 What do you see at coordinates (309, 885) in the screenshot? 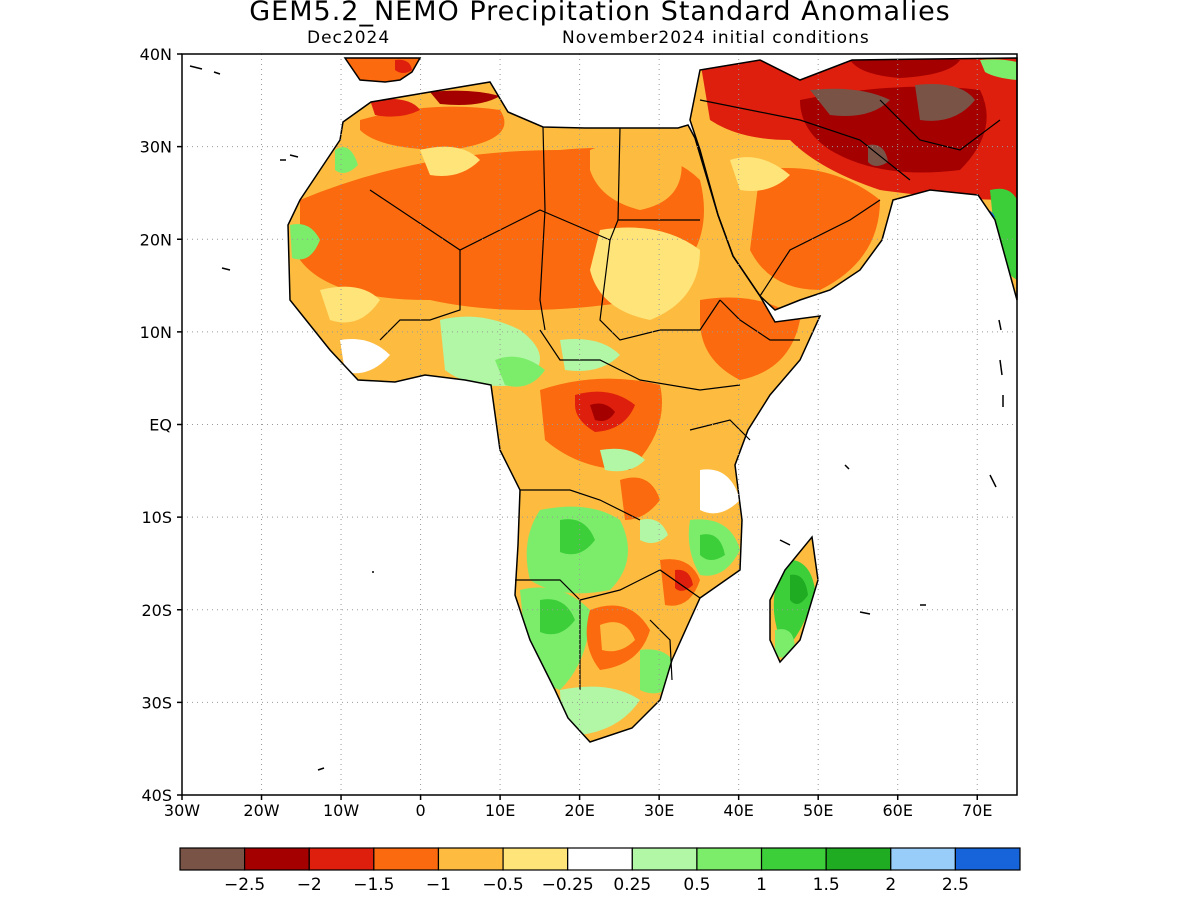
I see `colorbar-label: −2` at bounding box center [309, 885].